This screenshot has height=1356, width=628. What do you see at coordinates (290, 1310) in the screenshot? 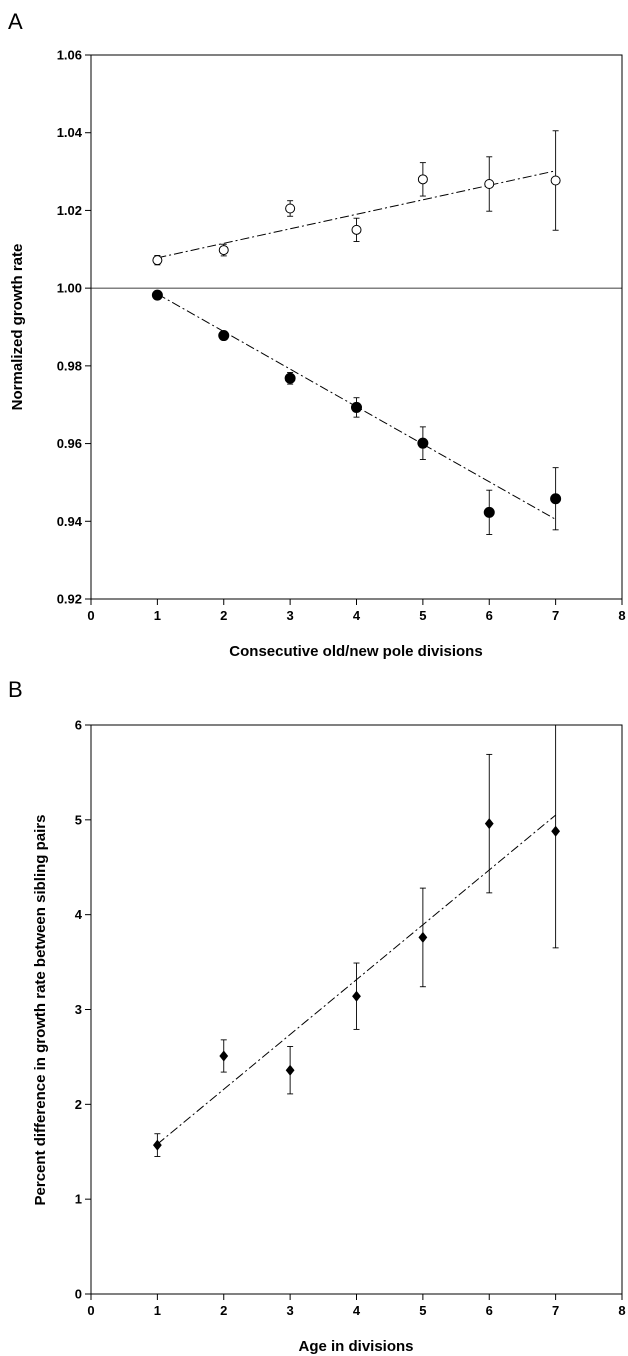
I see `panel-b-x-tick-label: 3` at bounding box center [290, 1310].